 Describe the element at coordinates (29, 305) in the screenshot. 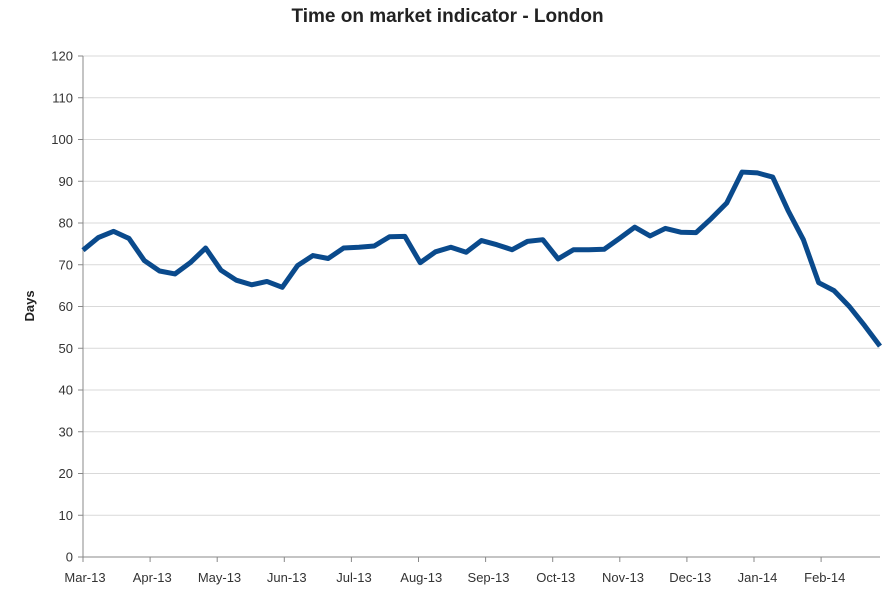

I see `y-axis-title: Days` at that location.